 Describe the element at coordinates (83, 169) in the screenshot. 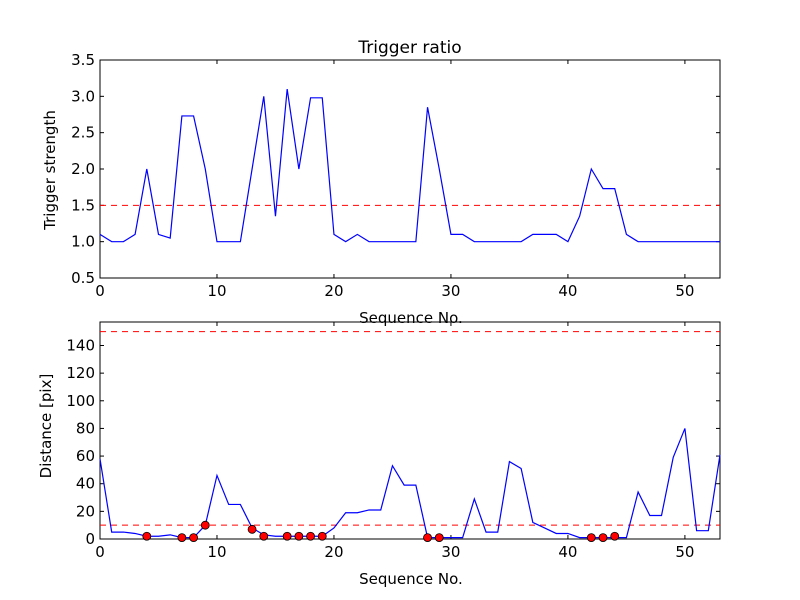

I see `y-tick-label: 2.0` at that location.